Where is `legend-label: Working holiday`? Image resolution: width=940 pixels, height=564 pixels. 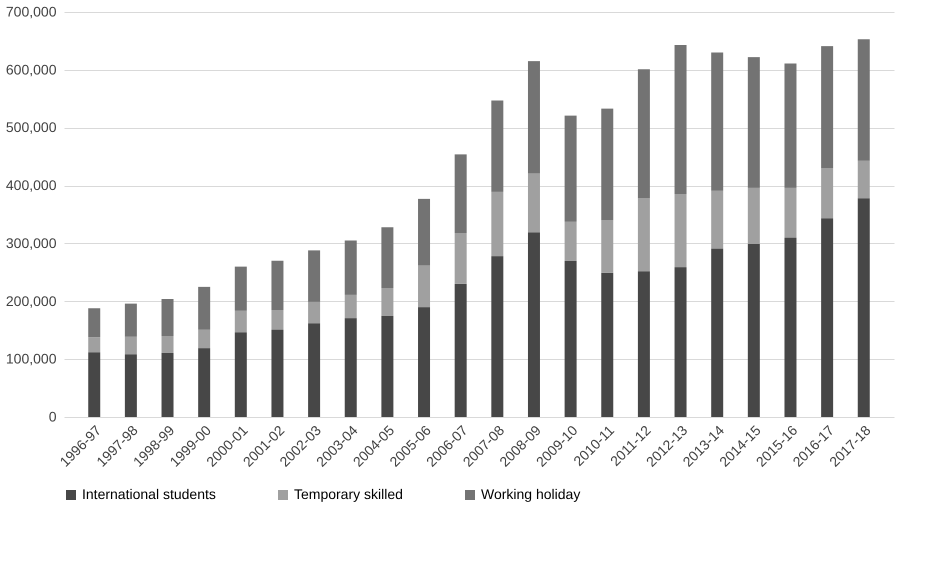
legend-label: Working holiday is located at coordinates (530, 494).